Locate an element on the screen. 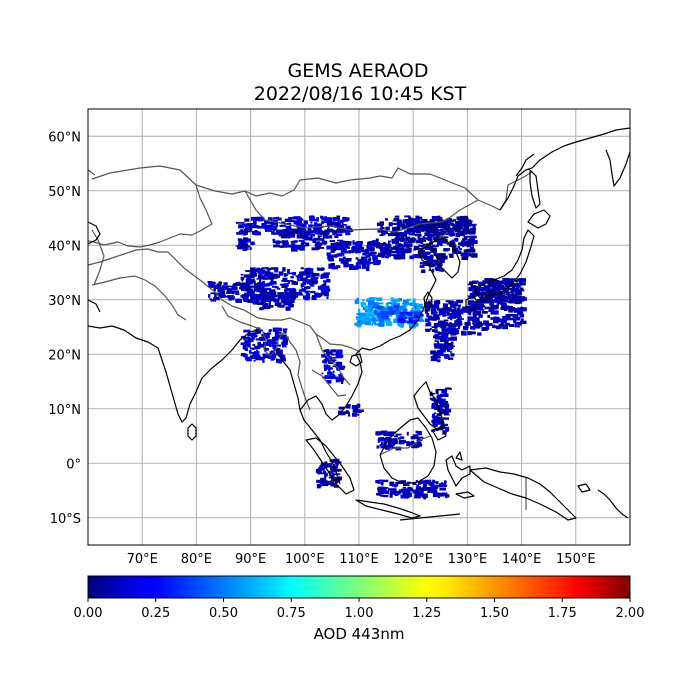 The image size is (700, 700). lat-label: 60°N is located at coordinates (64, 137).